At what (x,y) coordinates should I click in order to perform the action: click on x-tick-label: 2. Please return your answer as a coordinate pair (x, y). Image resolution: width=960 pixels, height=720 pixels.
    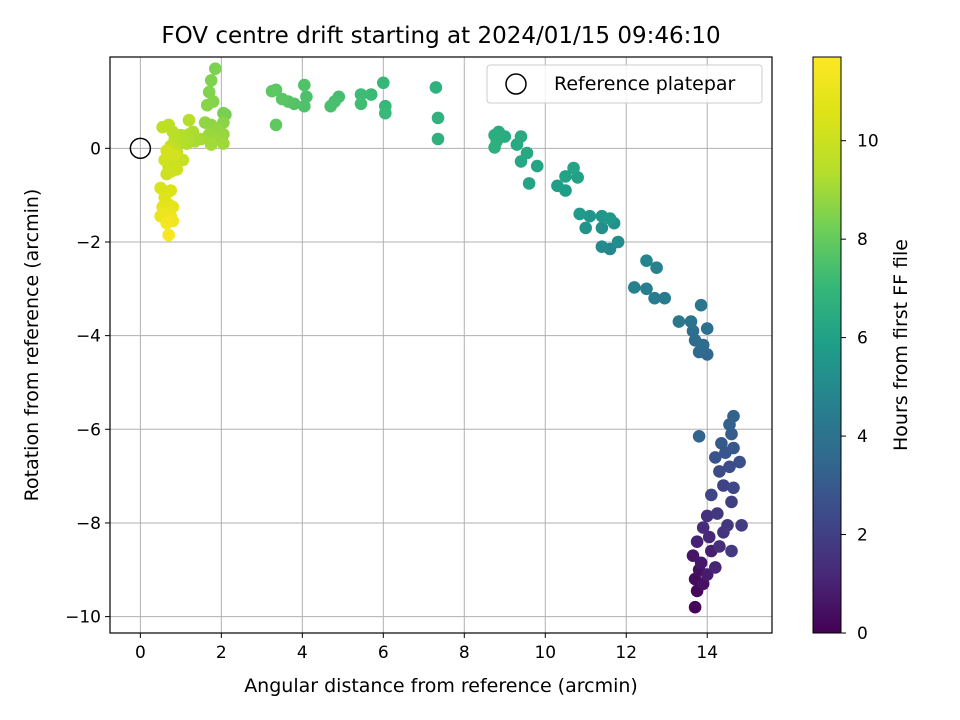
    Looking at the image, I should click on (221, 653).